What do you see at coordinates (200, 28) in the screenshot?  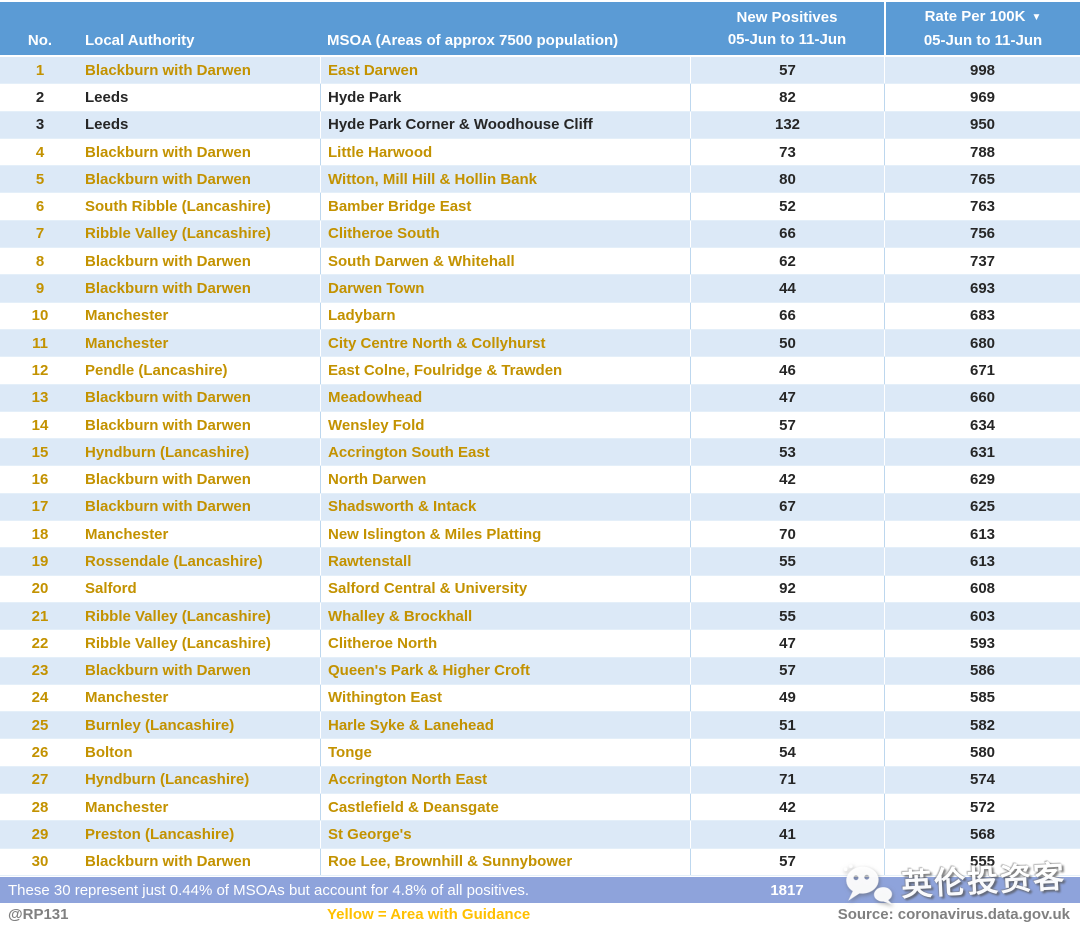 I see `header-local-authority: Local Authority` at bounding box center [200, 28].